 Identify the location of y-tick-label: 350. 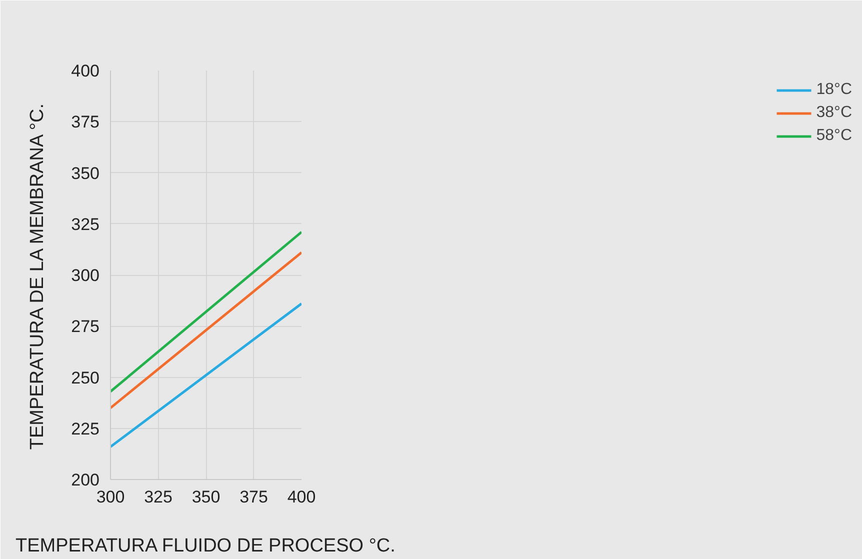
(85, 173).